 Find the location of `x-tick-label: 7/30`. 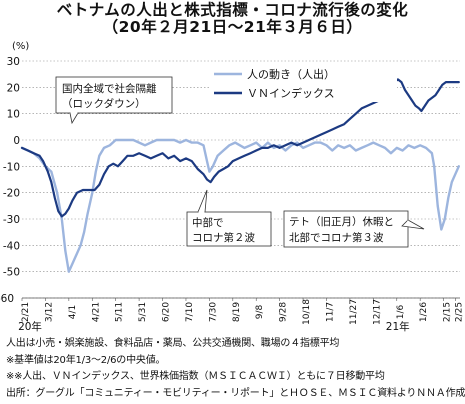

x-tick-label: 7/30 is located at coordinates (213, 312).